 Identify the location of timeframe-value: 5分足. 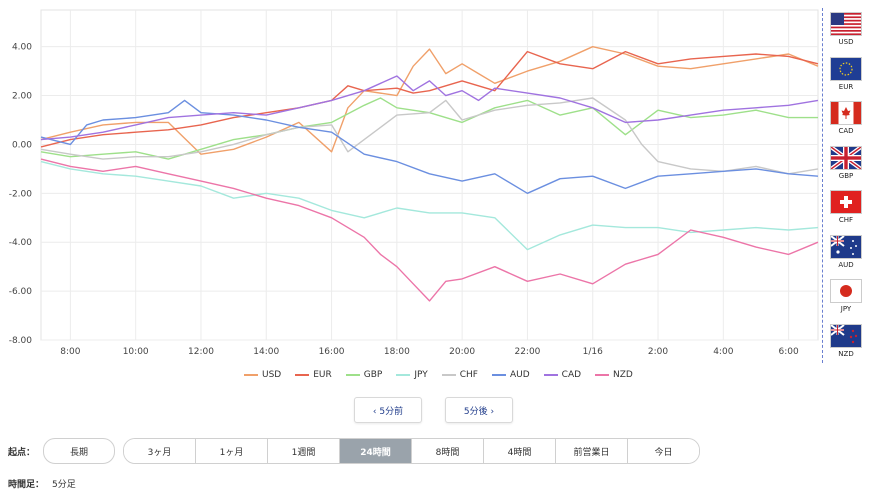
(64, 485).